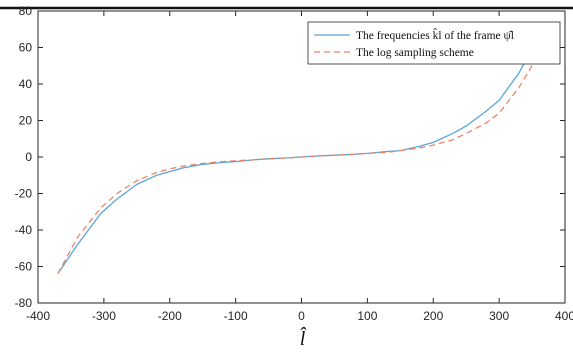 The height and width of the screenshot is (353, 573). I want to click on y-tick-label: 0, so click(28, 157).